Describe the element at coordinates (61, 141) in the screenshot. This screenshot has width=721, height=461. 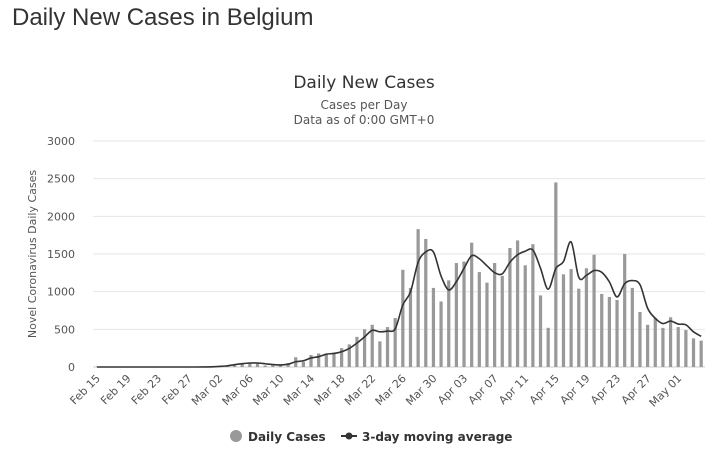
I see `y-tick-label: 3000` at that location.